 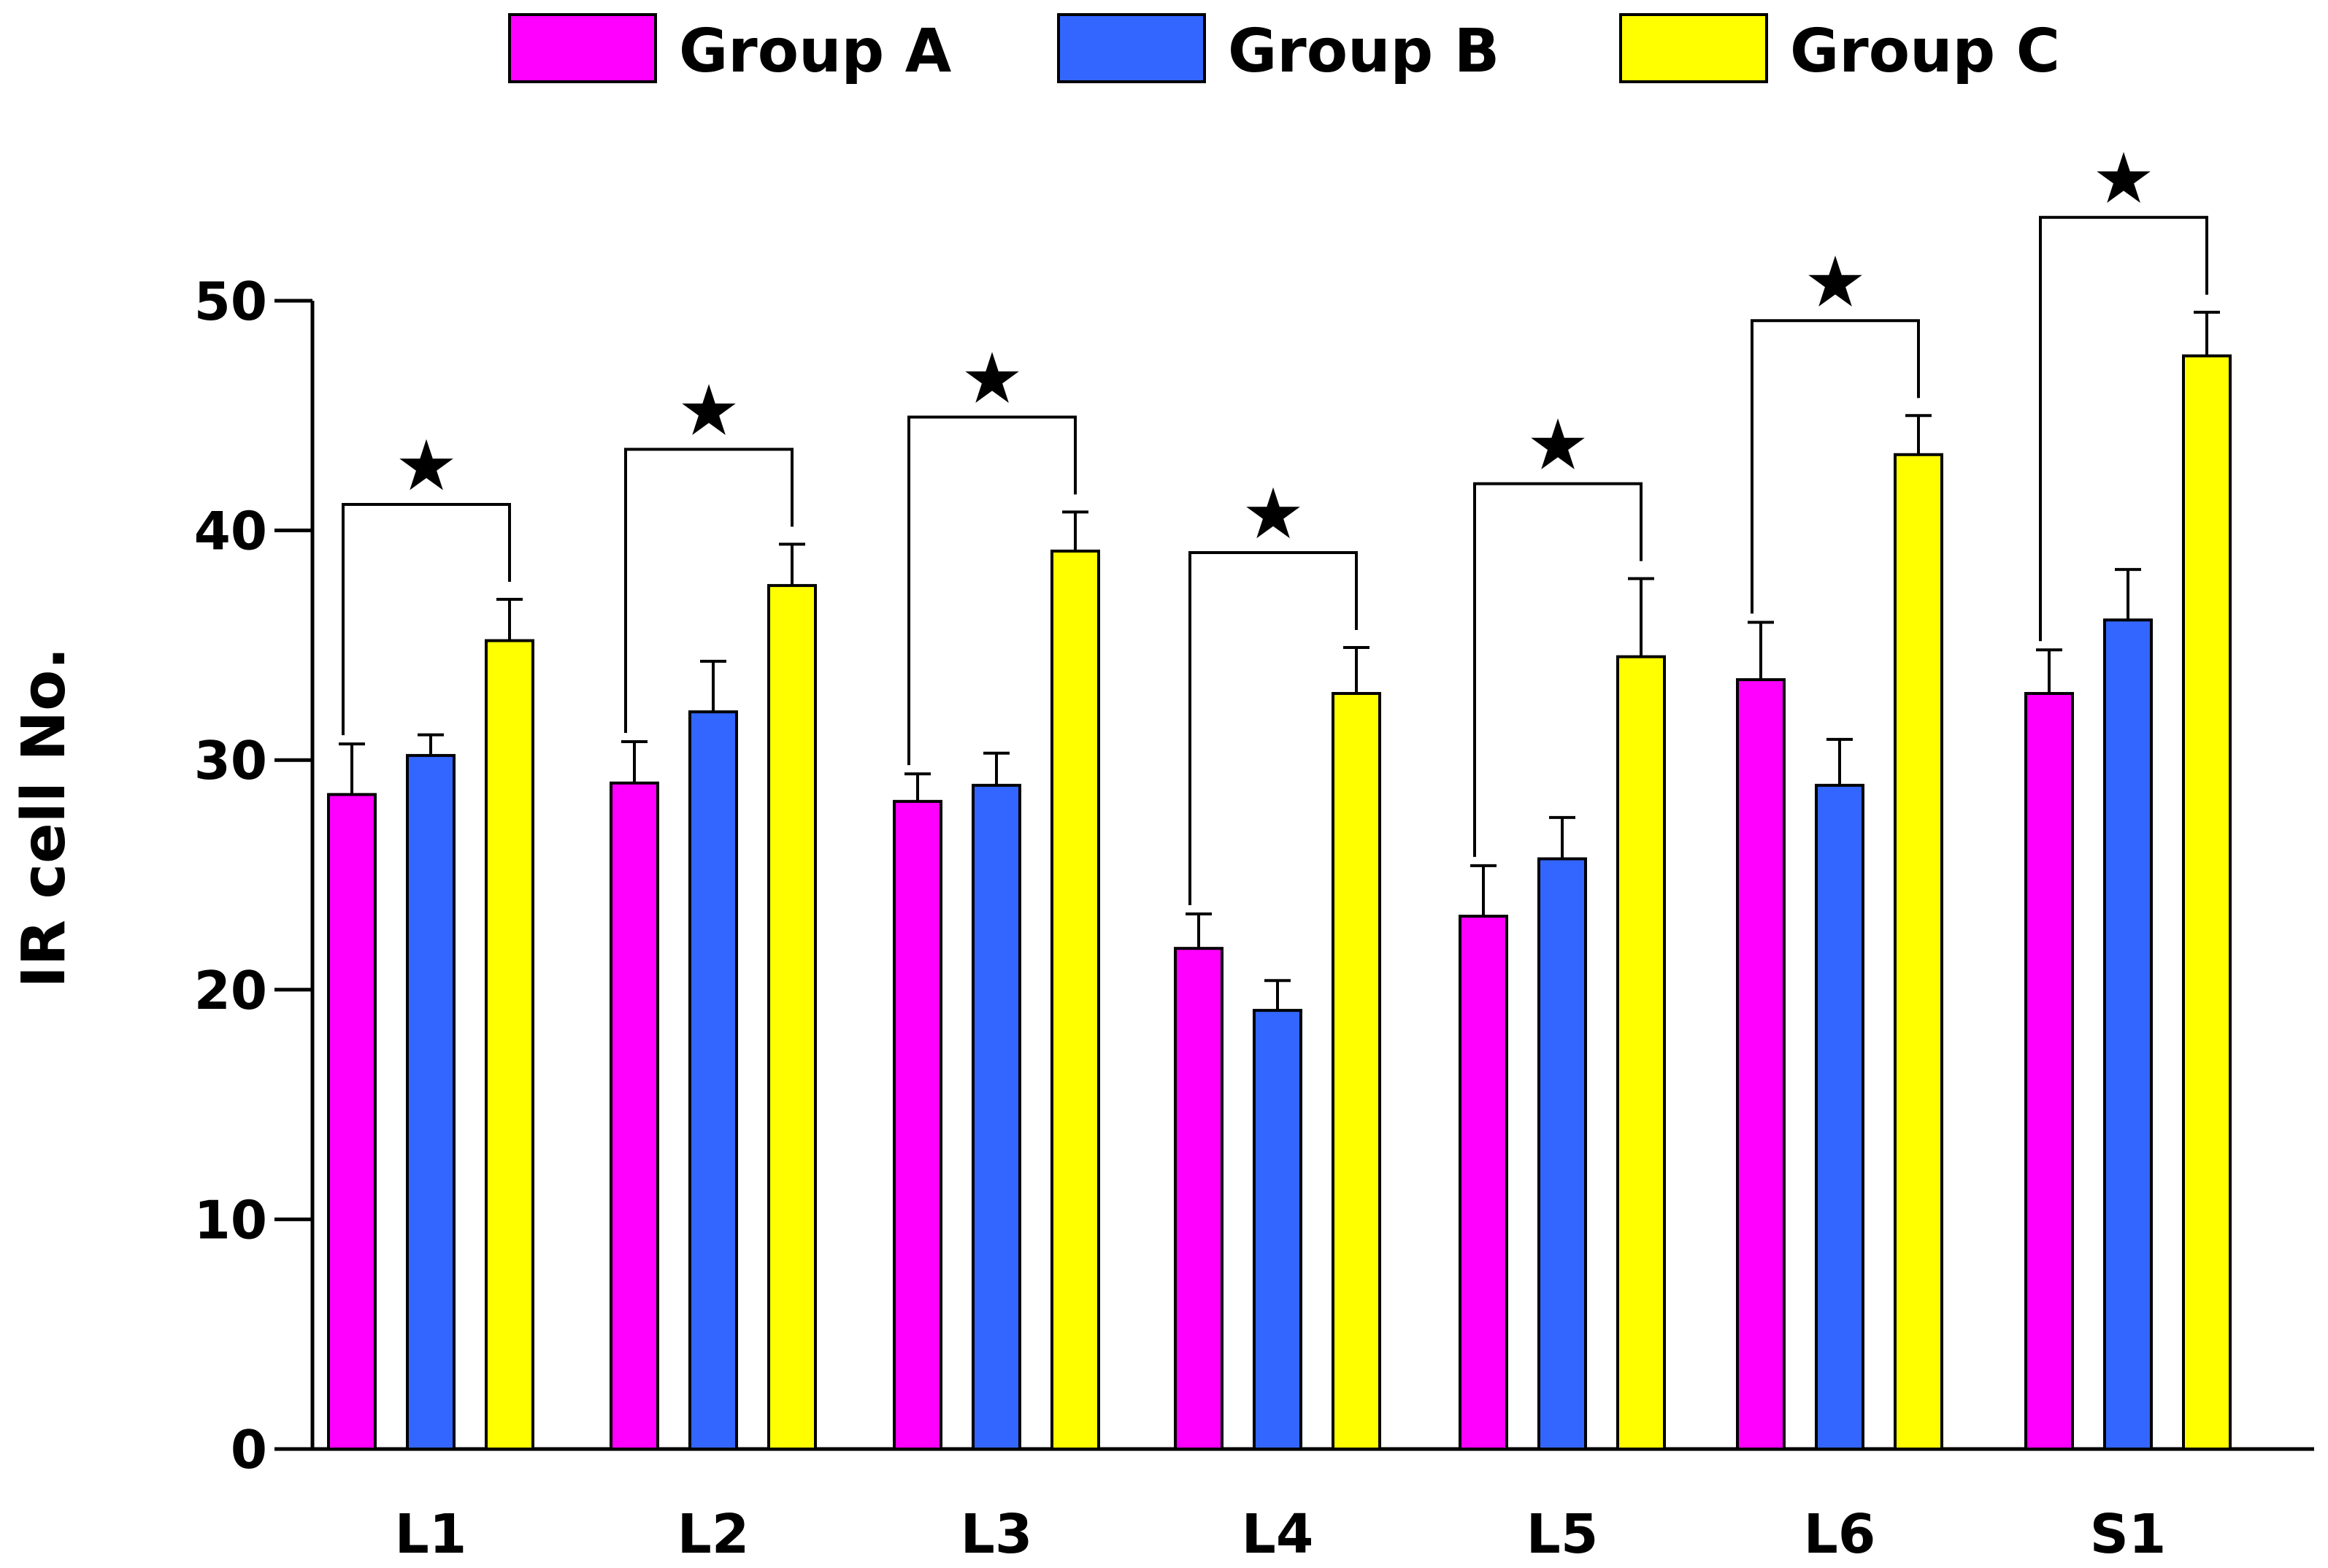 I want to click on bar-group-l1, so click(x=430, y=1024).